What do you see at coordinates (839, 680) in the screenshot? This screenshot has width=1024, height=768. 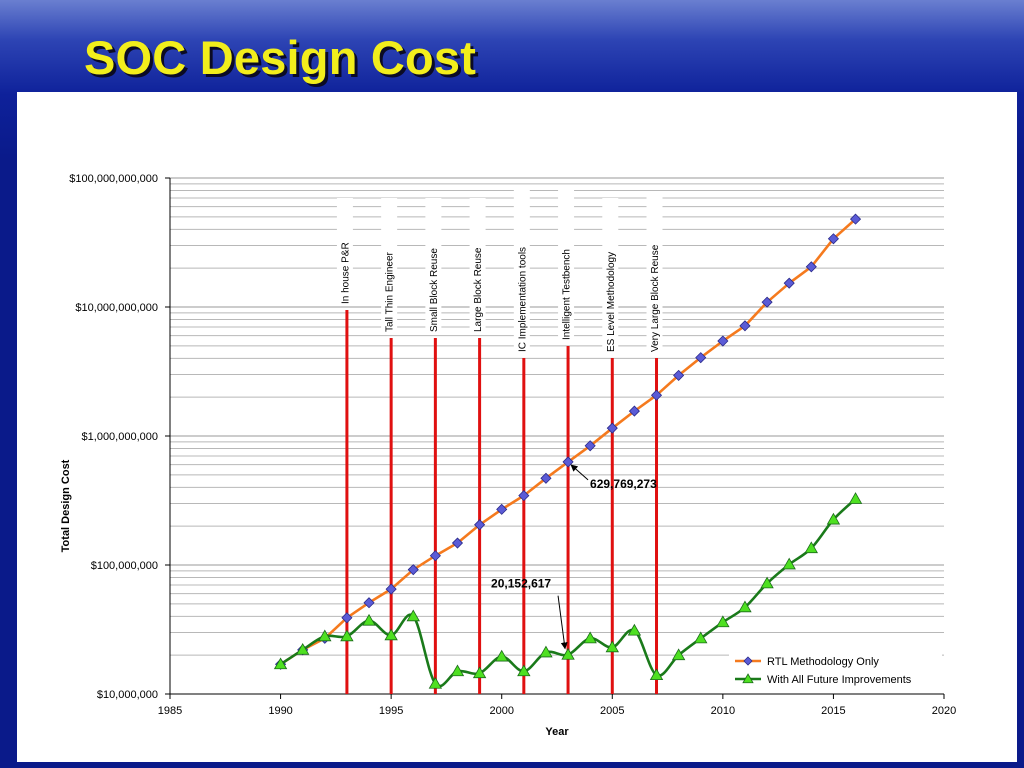 I see `legend-entry: With All Future Improvements` at bounding box center [839, 680].